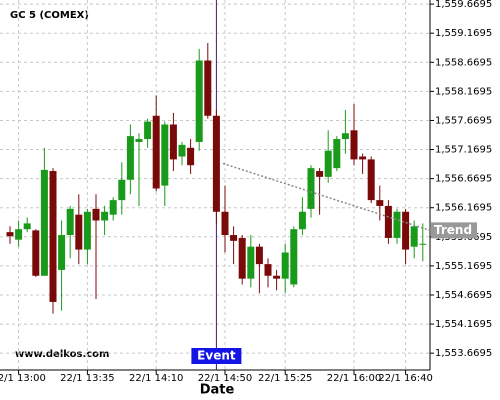 The height and width of the screenshot is (400, 500). What do you see at coordinates (156, 378) in the screenshot?
I see `x-tick-label: 22/1 14:10` at bounding box center [156, 378].